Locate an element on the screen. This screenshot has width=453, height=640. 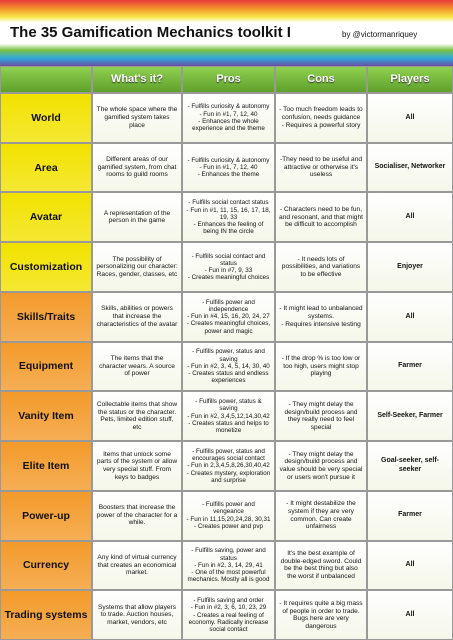
author: by @victormanriquey is located at coordinates (380, 34).